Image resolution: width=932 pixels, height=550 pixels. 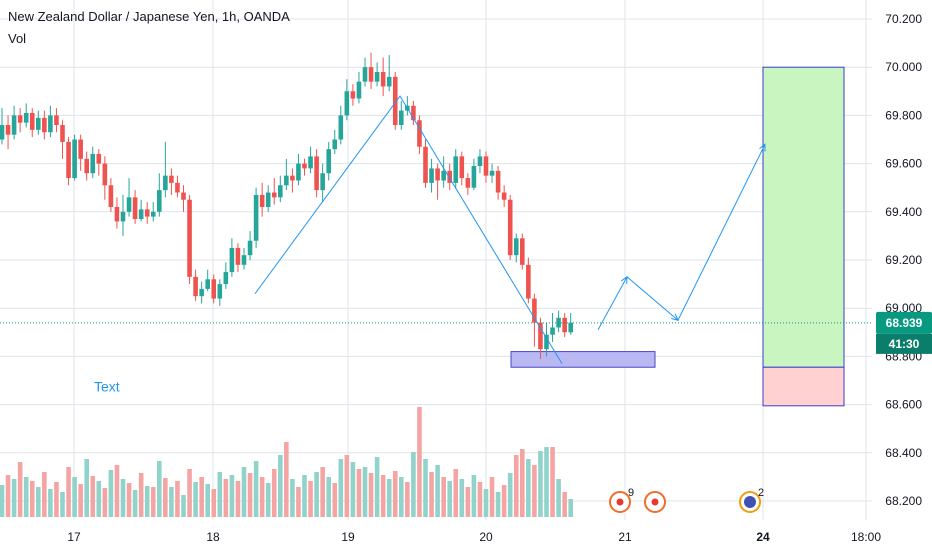 What do you see at coordinates (655, 502) in the screenshot?
I see `target-event-icon` at bounding box center [655, 502].